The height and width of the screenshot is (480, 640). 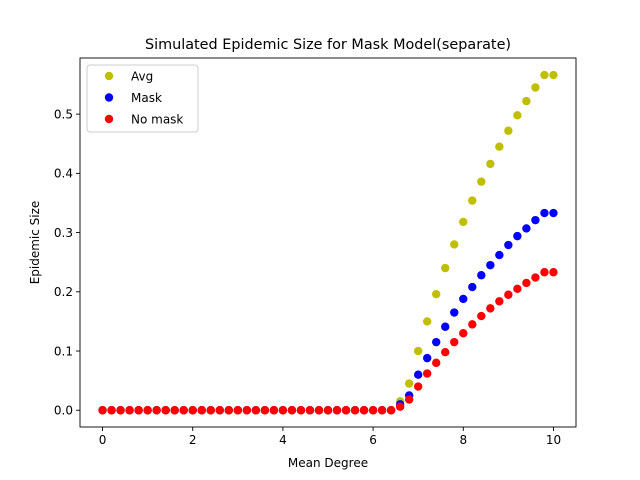 What do you see at coordinates (67, 262) in the screenshot?
I see `y-axis-ticks: 0.0 0.1 0.2 0.3 0.4 0.5` at bounding box center [67, 262].